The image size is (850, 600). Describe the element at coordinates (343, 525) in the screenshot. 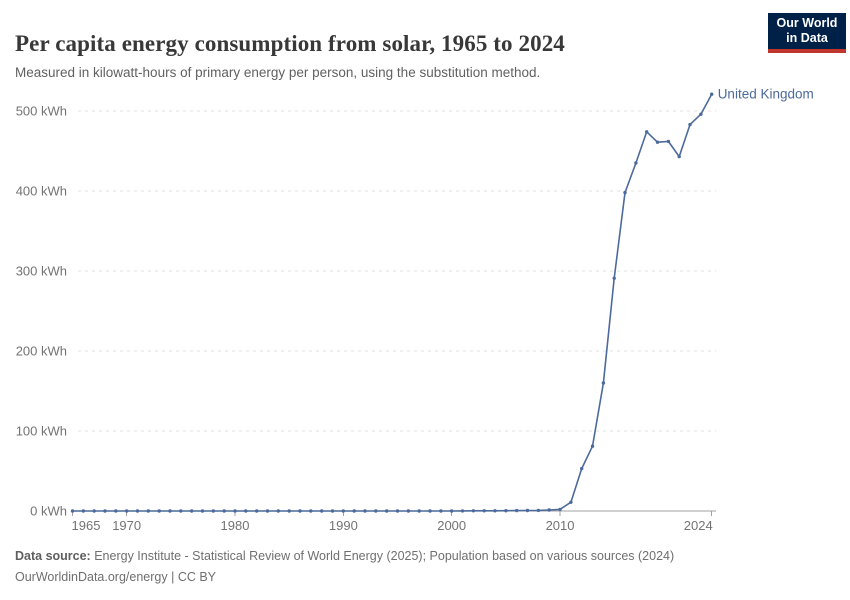

I see `x-tick-label: 1990` at that location.